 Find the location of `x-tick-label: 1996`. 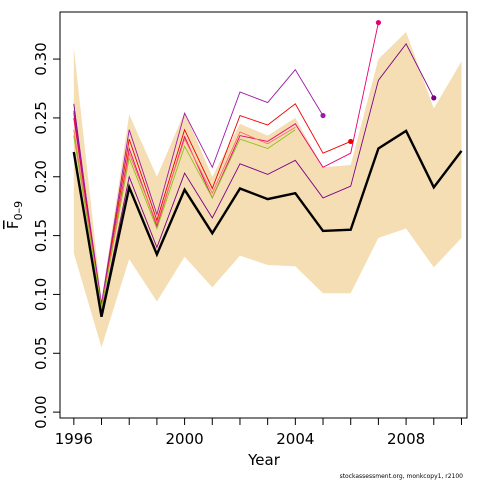

x-tick-label: 1996 is located at coordinates (74, 439).